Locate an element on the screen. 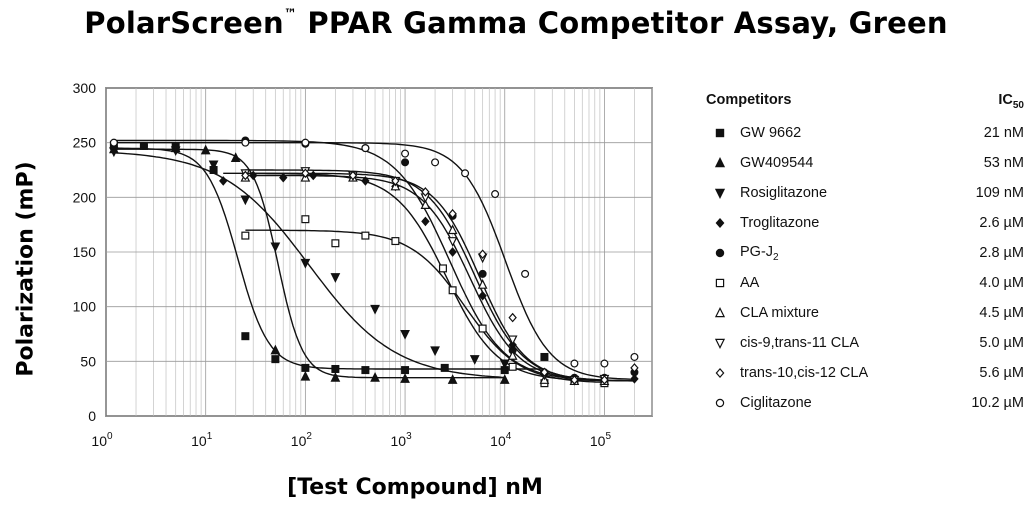 Image resolution: width=1032 pixels, height=510 pixels. y-tick-label: 200 is located at coordinates (85, 197).